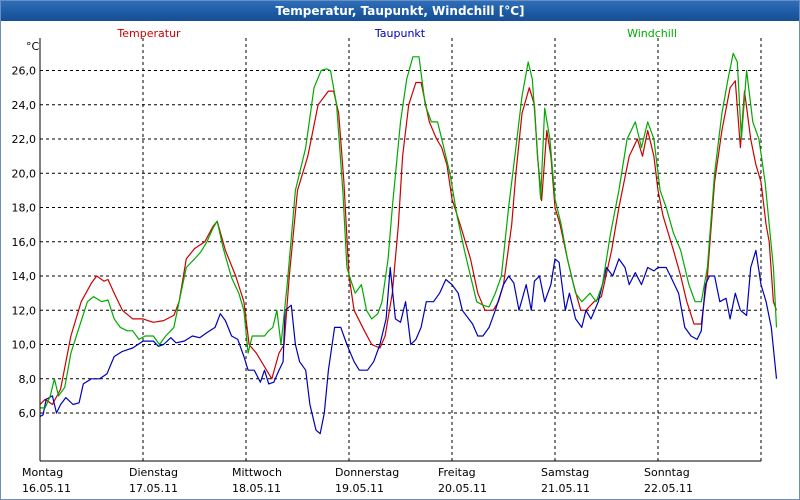  What do you see at coordinates (565, 472) in the screenshot?
I see `x-day-label: Samstag` at bounding box center [565, 472].